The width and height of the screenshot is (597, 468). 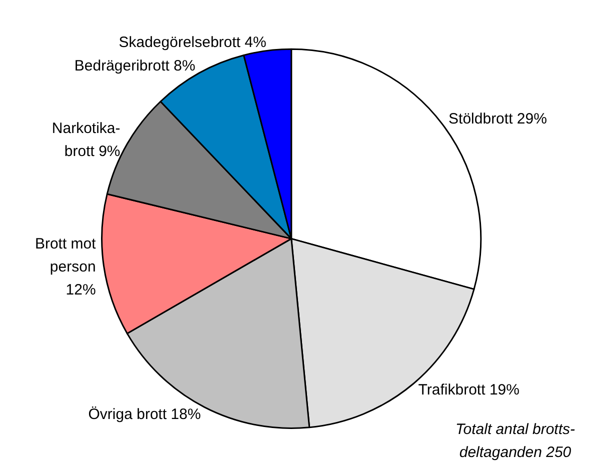 What do you see at coordinates (515, 441) in the screenshot?
I see `text: Totalt antal brotts- deltaganden 250` at bounding box center [515, 441].